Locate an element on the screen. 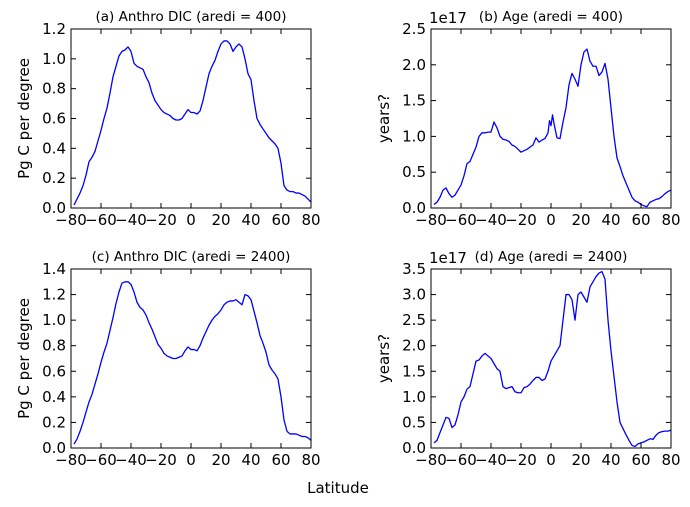  figure-xlabel: Latitude is located at coordinates (338, 488).